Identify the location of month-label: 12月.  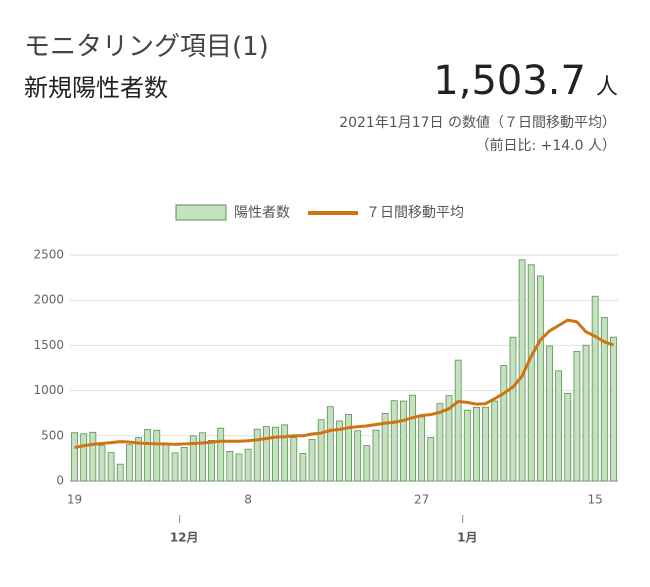
(184, 538).